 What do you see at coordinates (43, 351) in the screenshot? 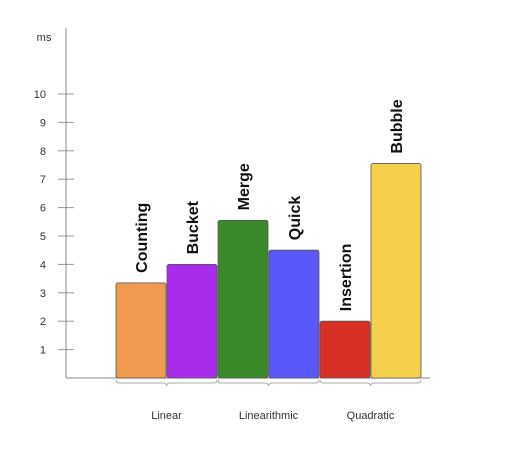
I see `y-tick-label: 1` at bounding box center [43, 351].